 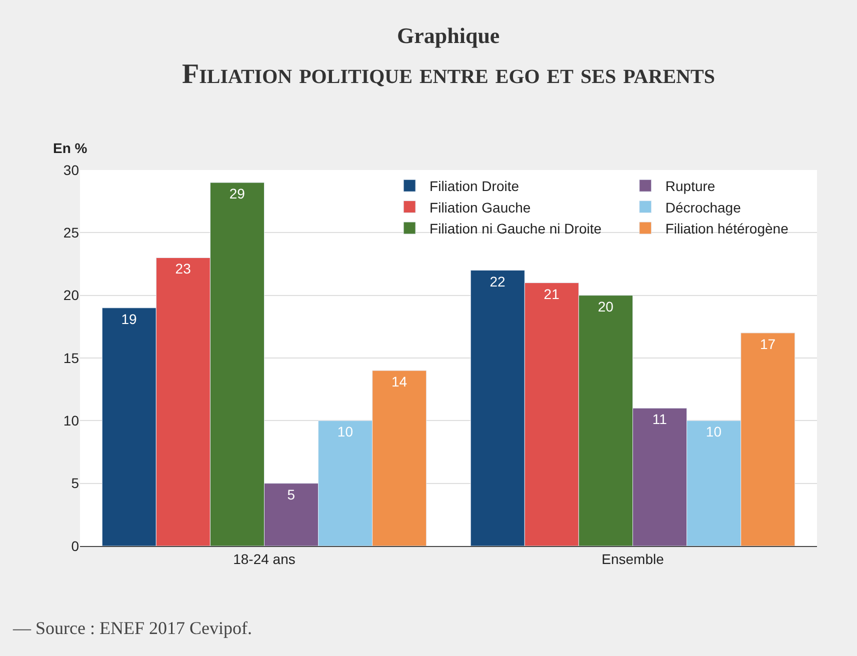 I want to click on y-tick-label: 25, so click(x=71, y=232).